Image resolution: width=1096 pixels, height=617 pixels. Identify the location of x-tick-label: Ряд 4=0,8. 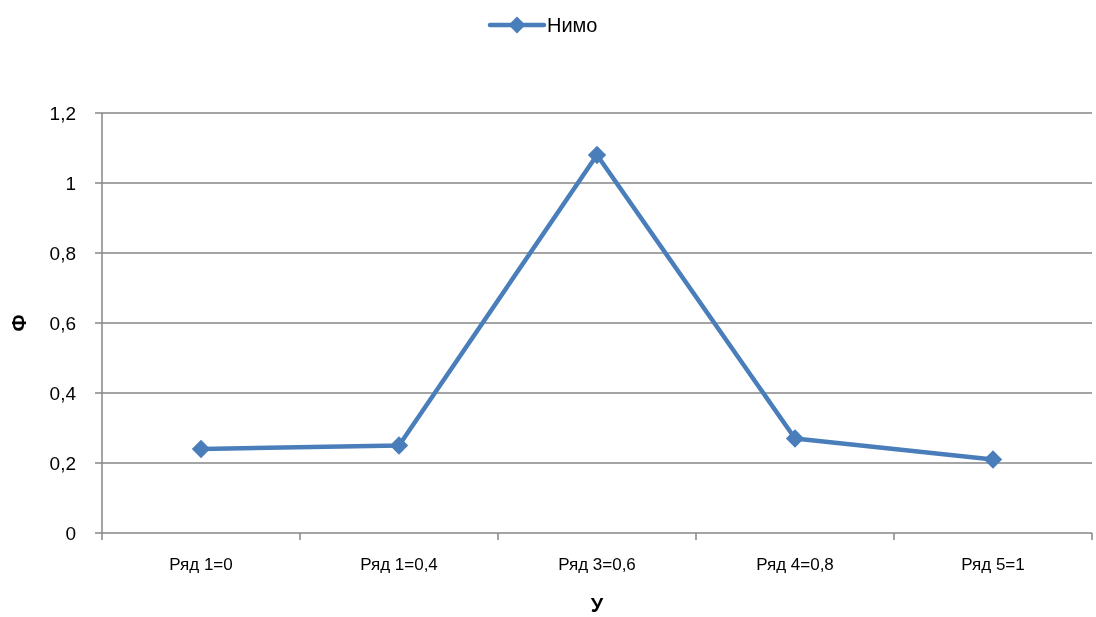
(795, 564).